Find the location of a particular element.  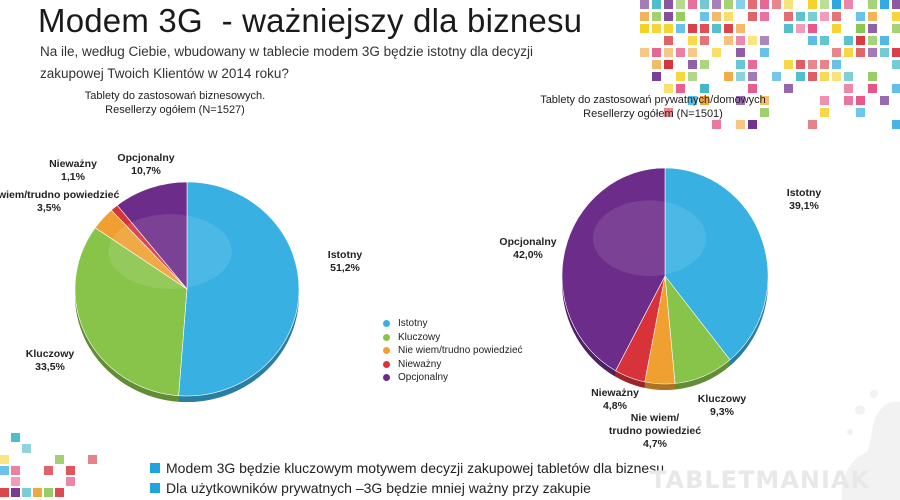

slice-value-label: 4,7% is located at coordinates (655, 444).